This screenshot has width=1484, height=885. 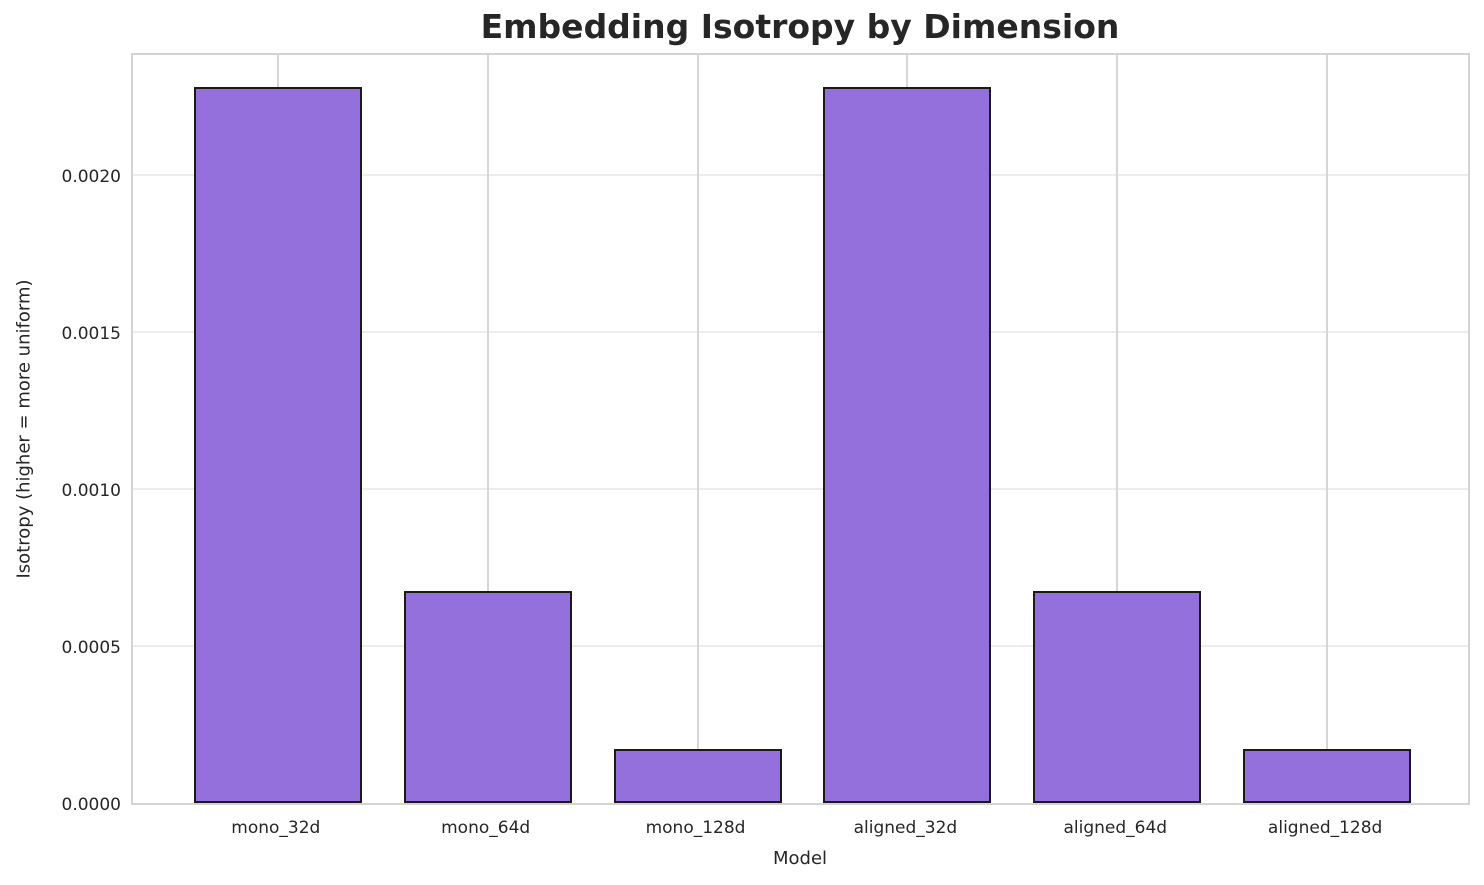 I want to click on x-tick-label-aligned_32d: aligned_32d, so click(x=905, y=828).